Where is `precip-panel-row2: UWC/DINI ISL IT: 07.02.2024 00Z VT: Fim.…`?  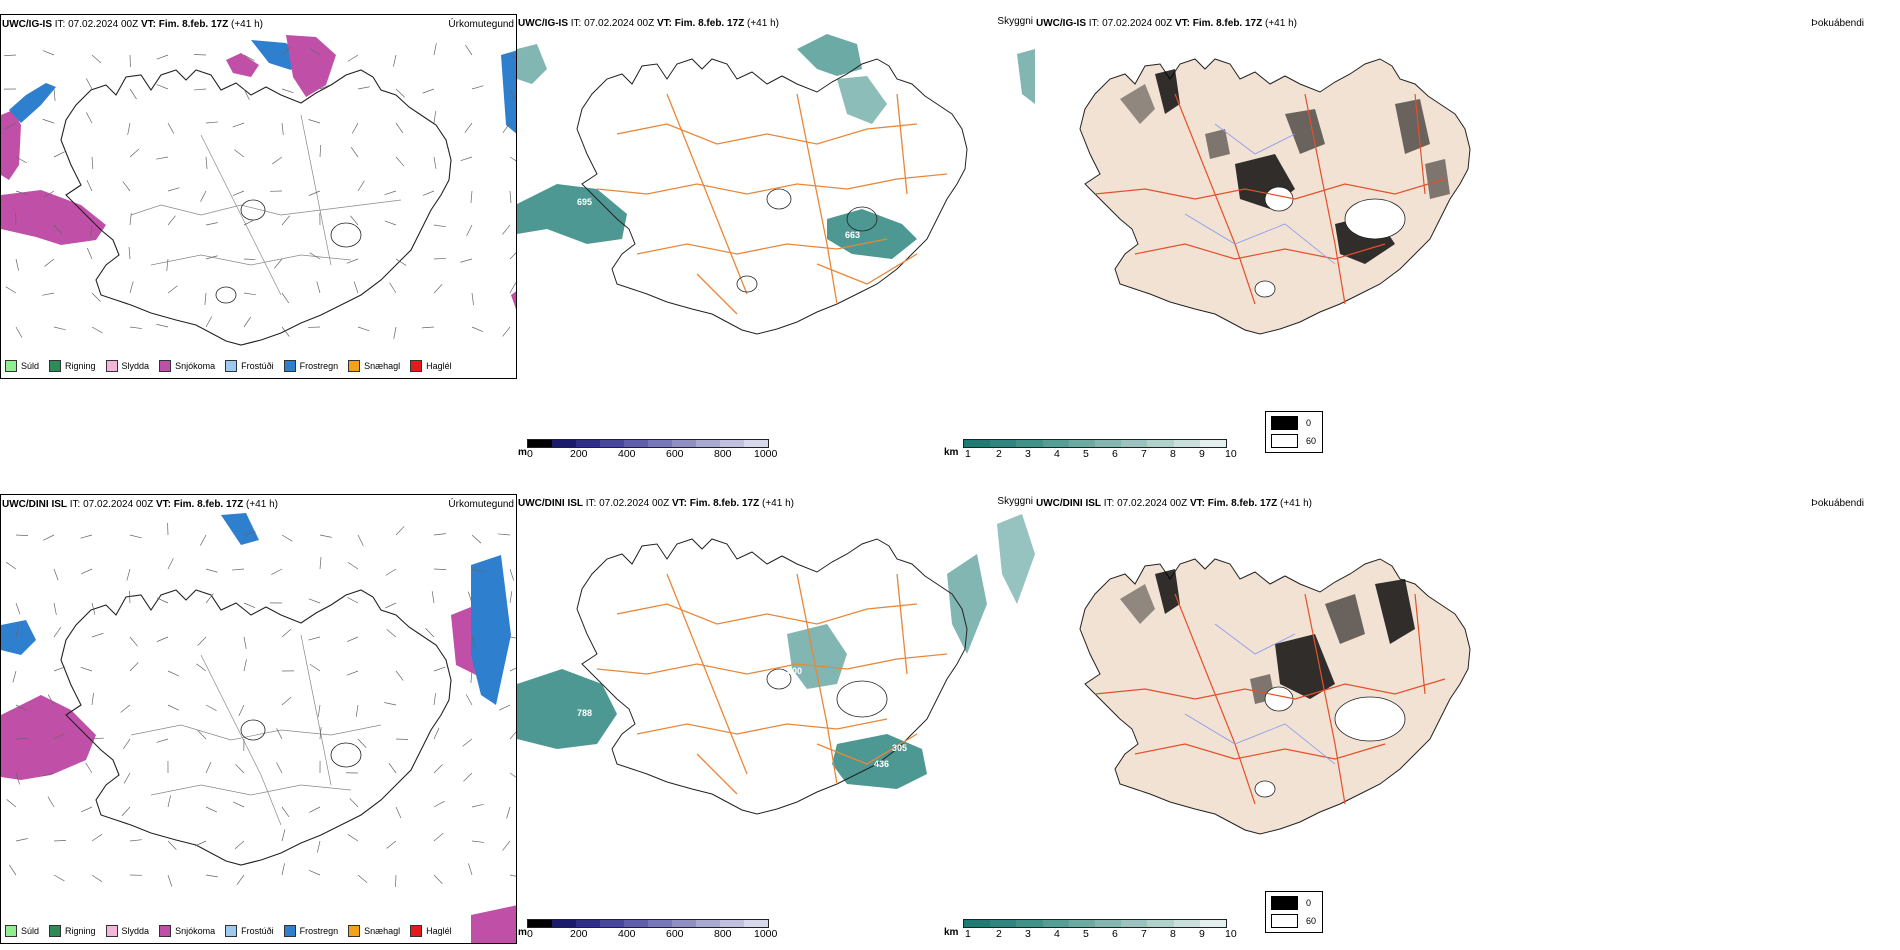 precip-panel-row2: UWC/DINI ISL IT: 07.02.2024 00Z VT: Fim.… is located at coordinates (258, 719).